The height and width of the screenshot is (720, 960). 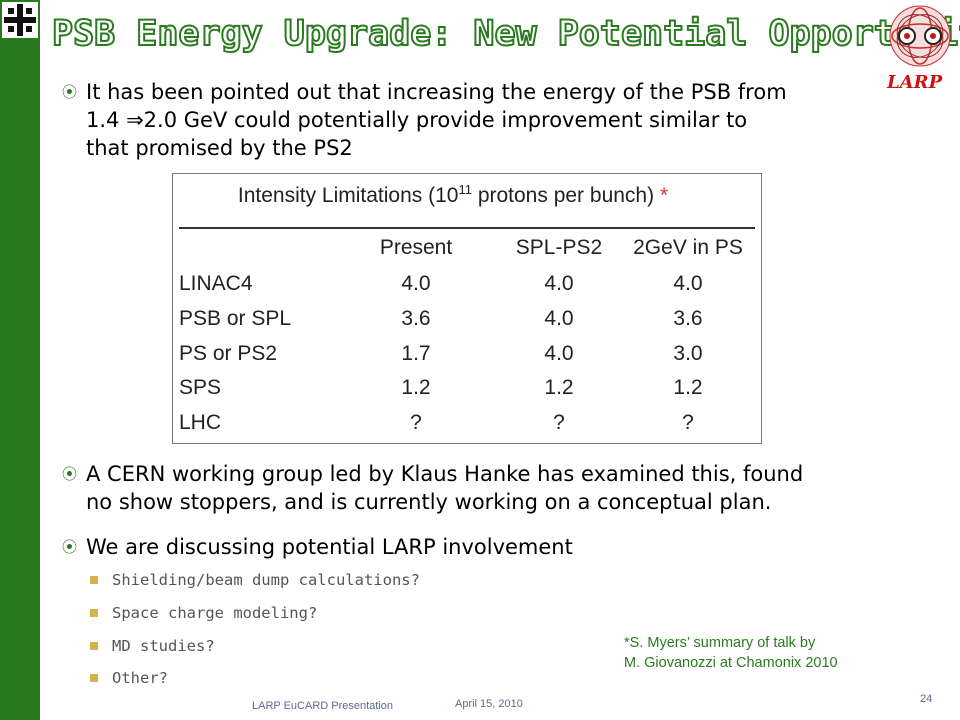 I want to click on fermilab-logo-icon, so click(x=20, y=20).